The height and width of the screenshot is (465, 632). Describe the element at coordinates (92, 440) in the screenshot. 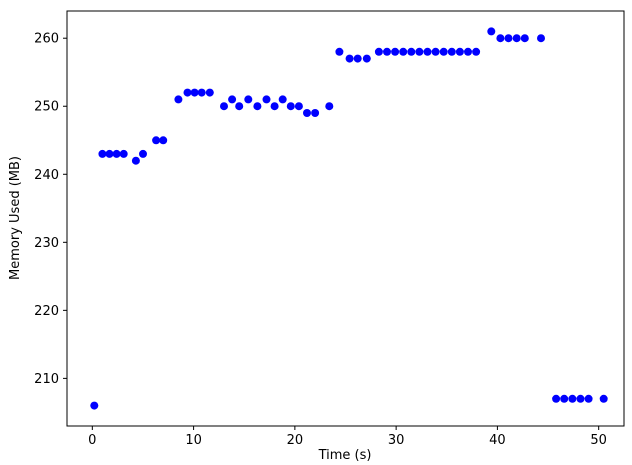

I see `x-tick-label: 0` at that location.